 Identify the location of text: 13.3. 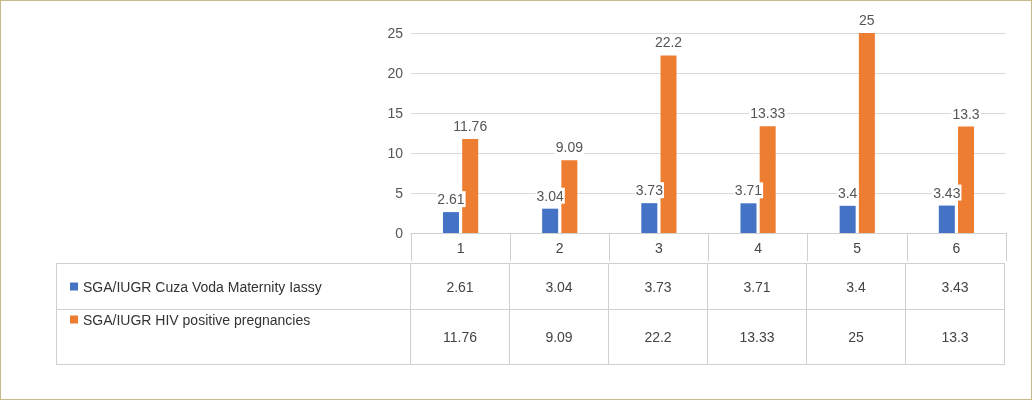
(955, 337).